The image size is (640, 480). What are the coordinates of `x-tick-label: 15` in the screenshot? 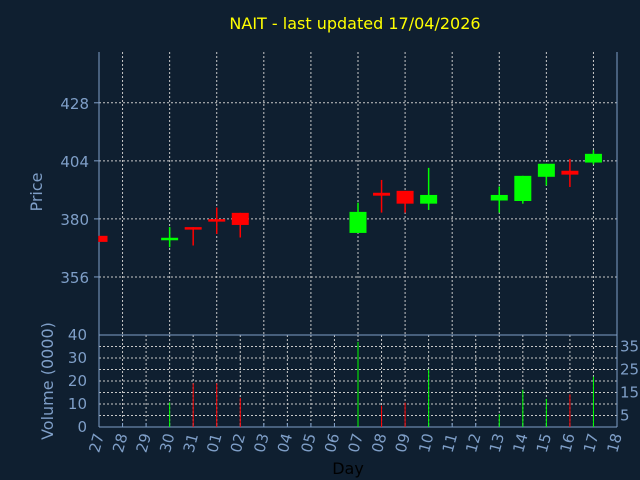 It's located at (544, 442).